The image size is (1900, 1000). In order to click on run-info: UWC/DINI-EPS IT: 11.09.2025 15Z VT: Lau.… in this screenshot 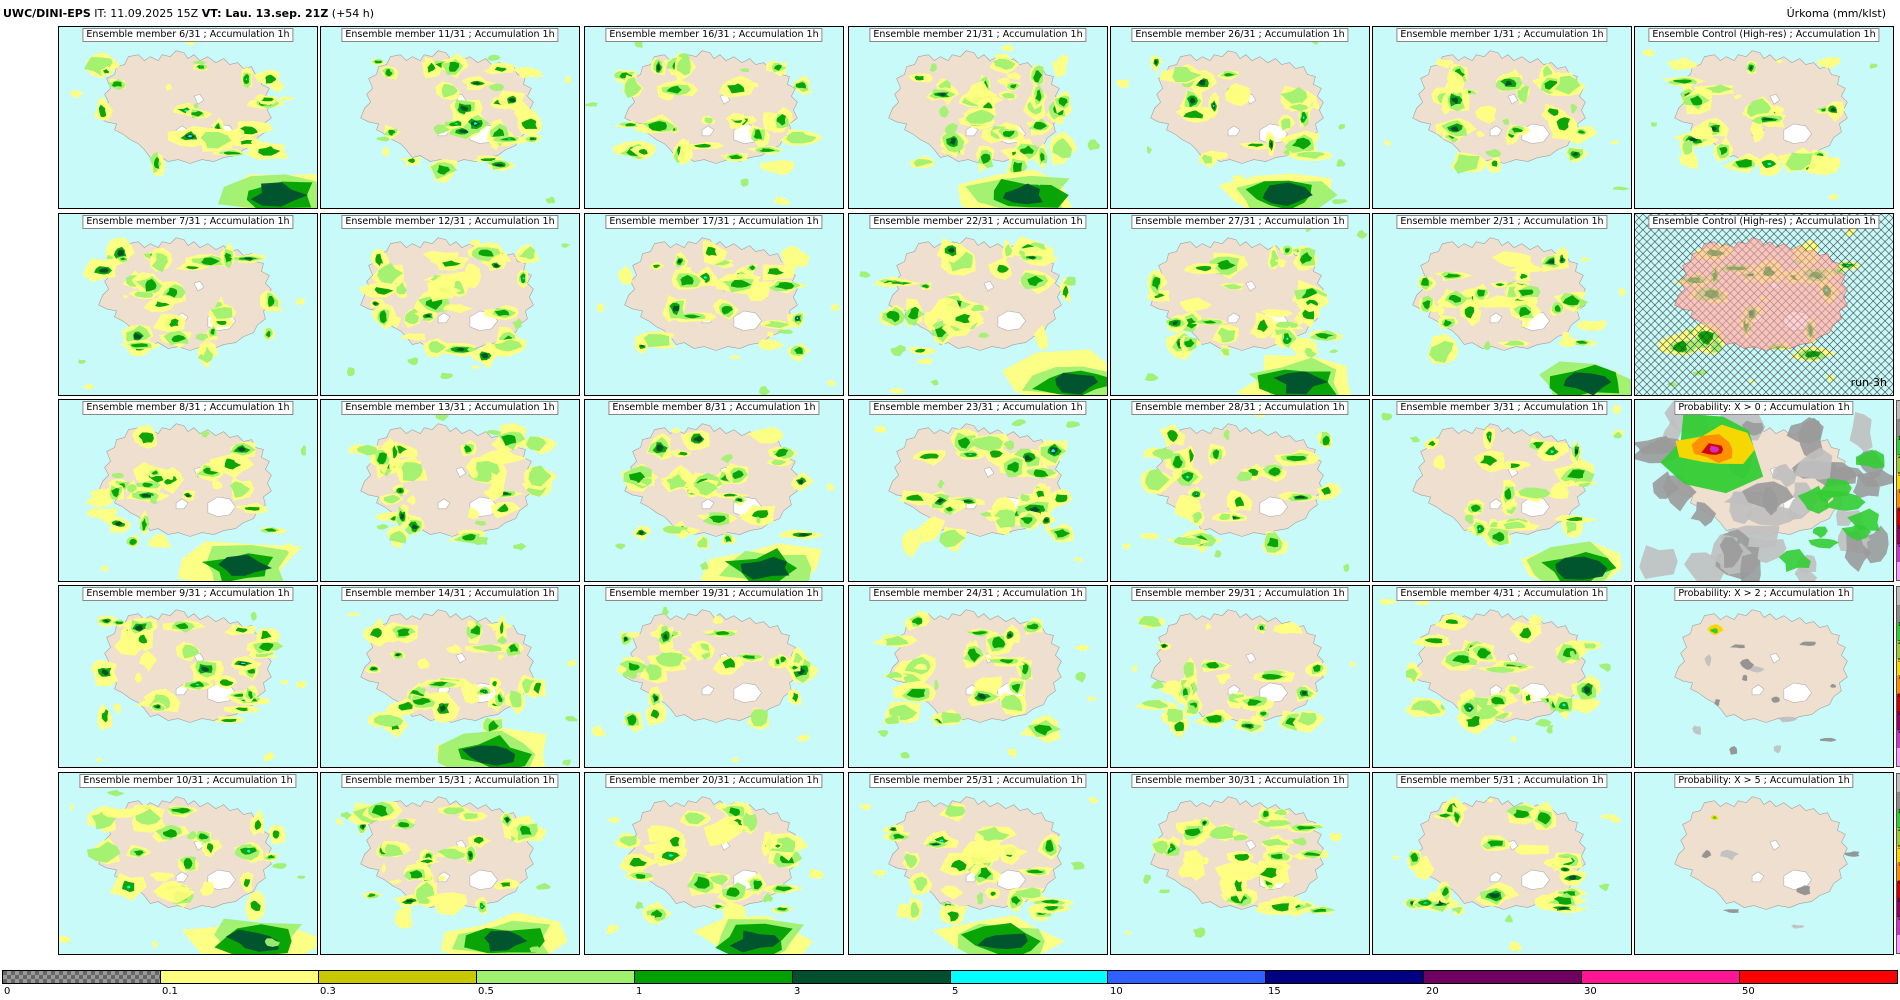, I will do `click(188, 13)`.